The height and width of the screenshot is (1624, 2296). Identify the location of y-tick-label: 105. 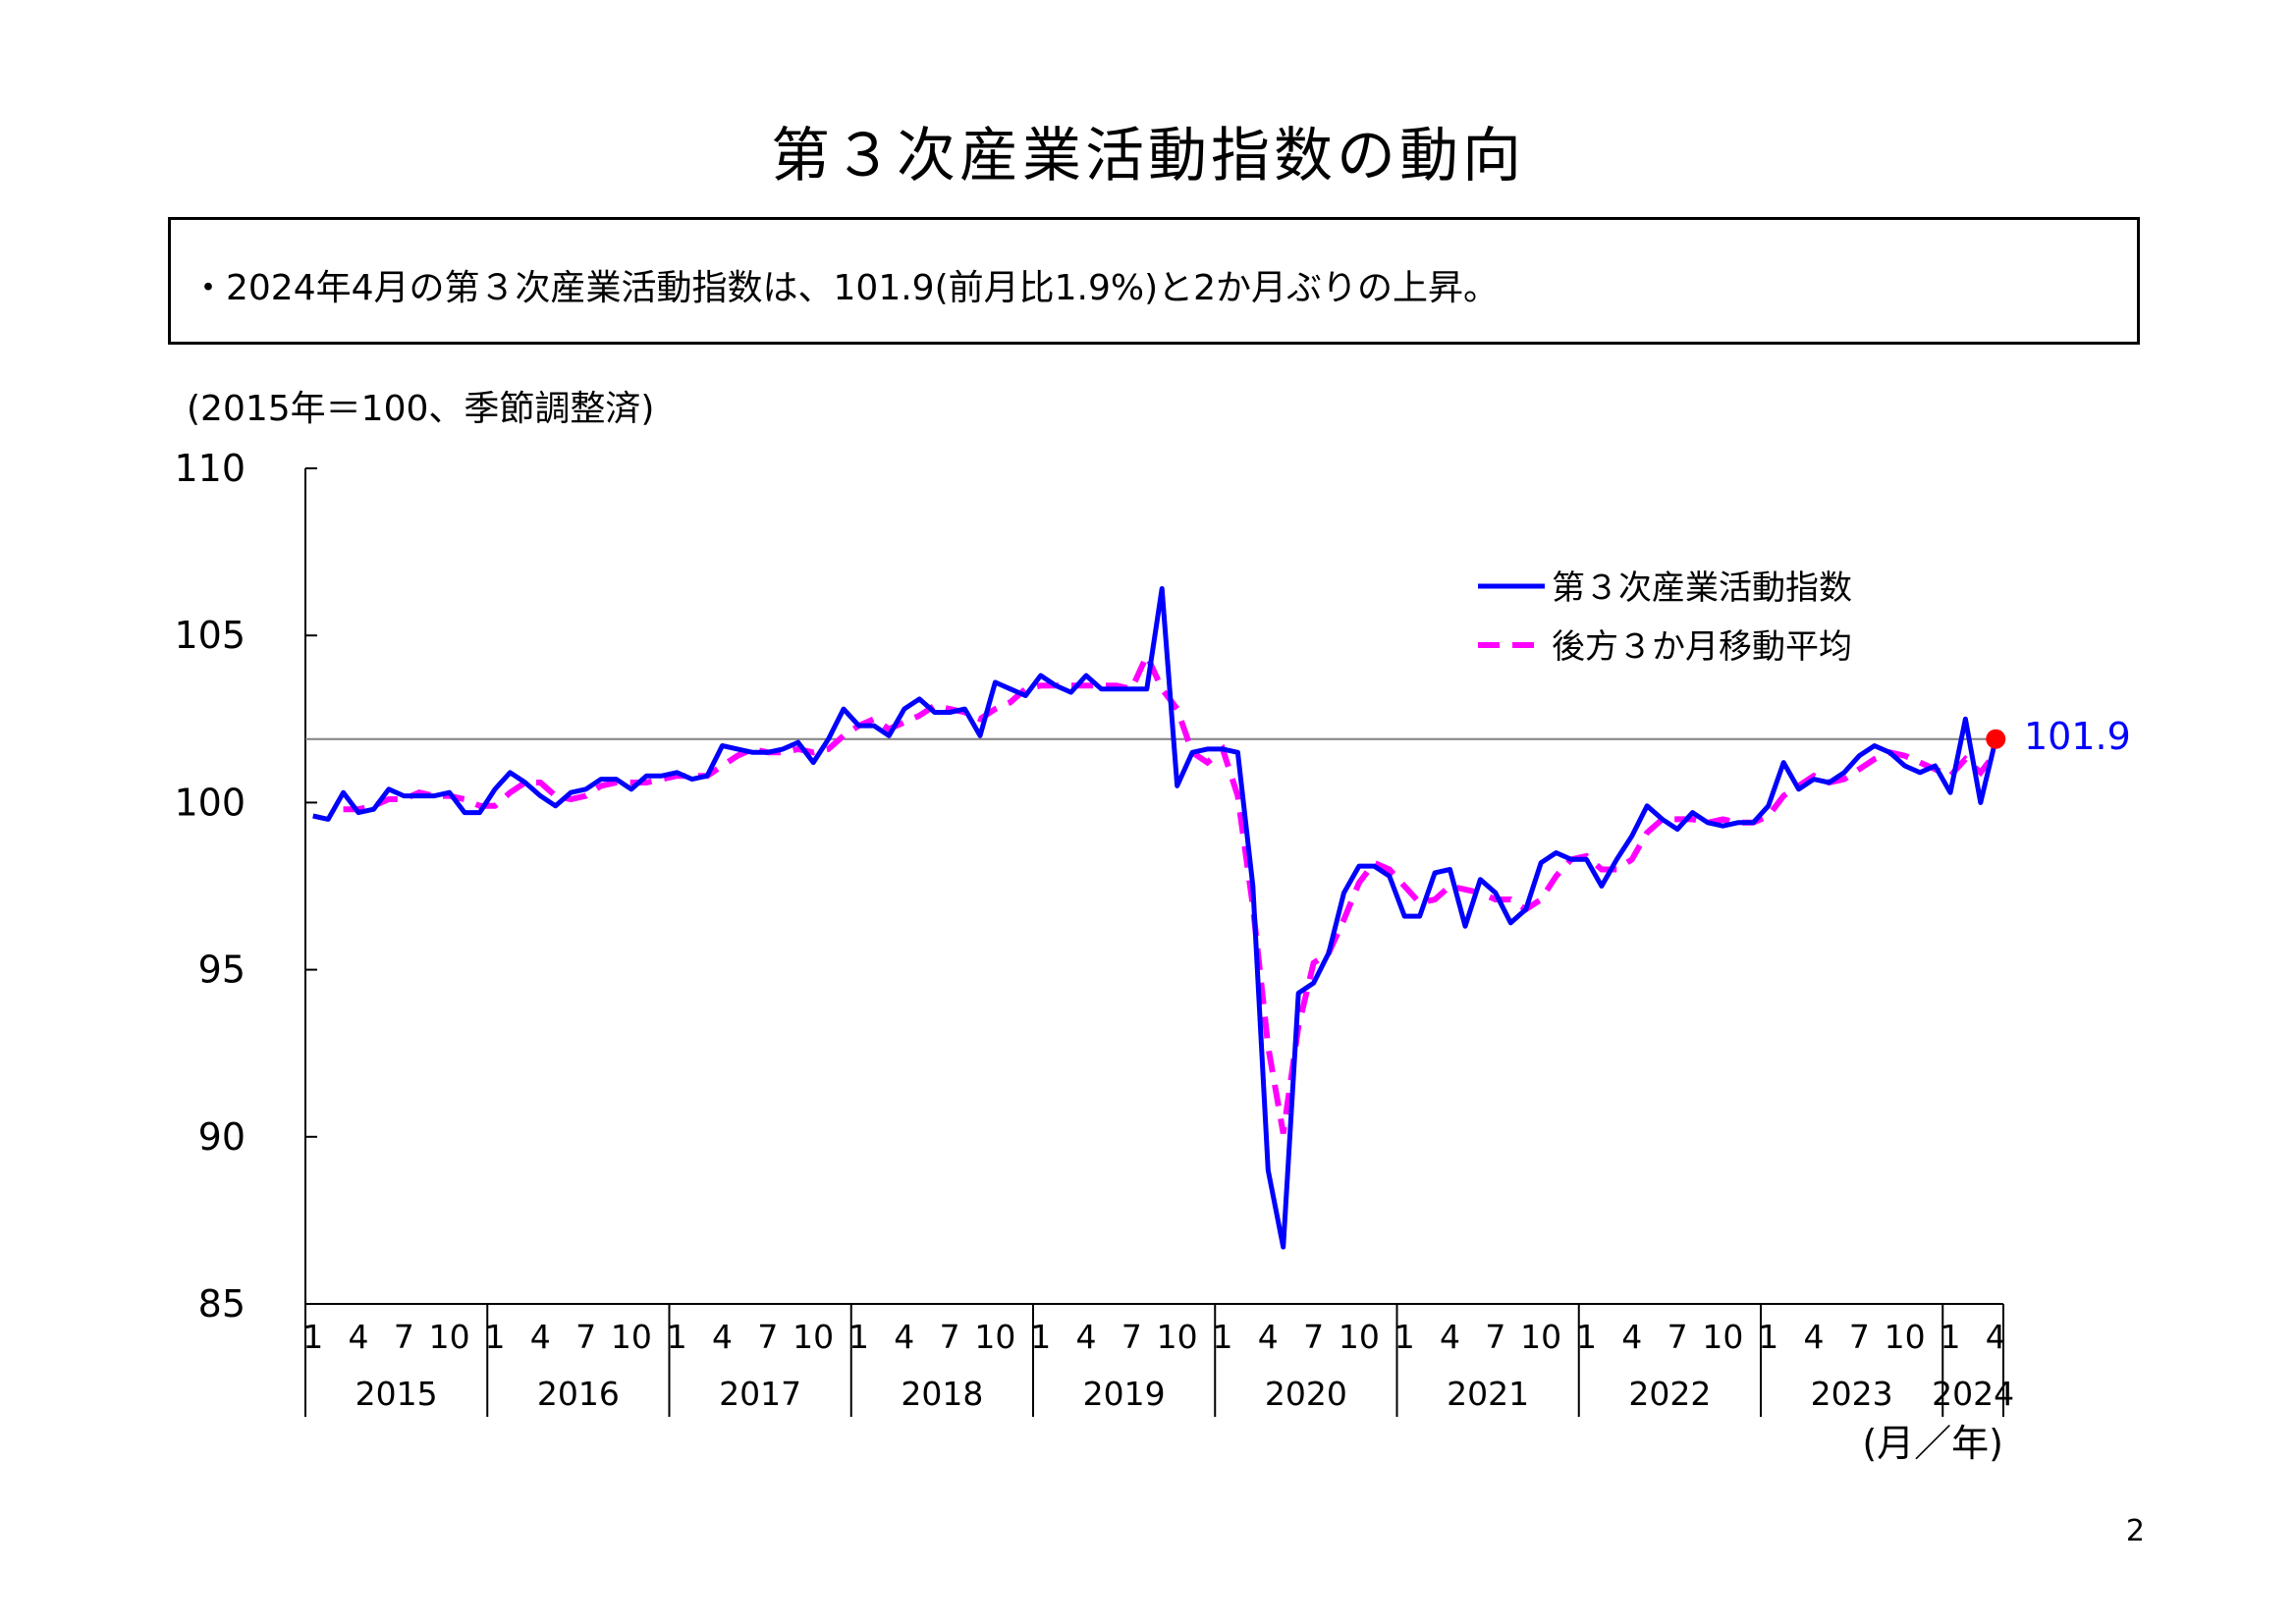
(210, 635).